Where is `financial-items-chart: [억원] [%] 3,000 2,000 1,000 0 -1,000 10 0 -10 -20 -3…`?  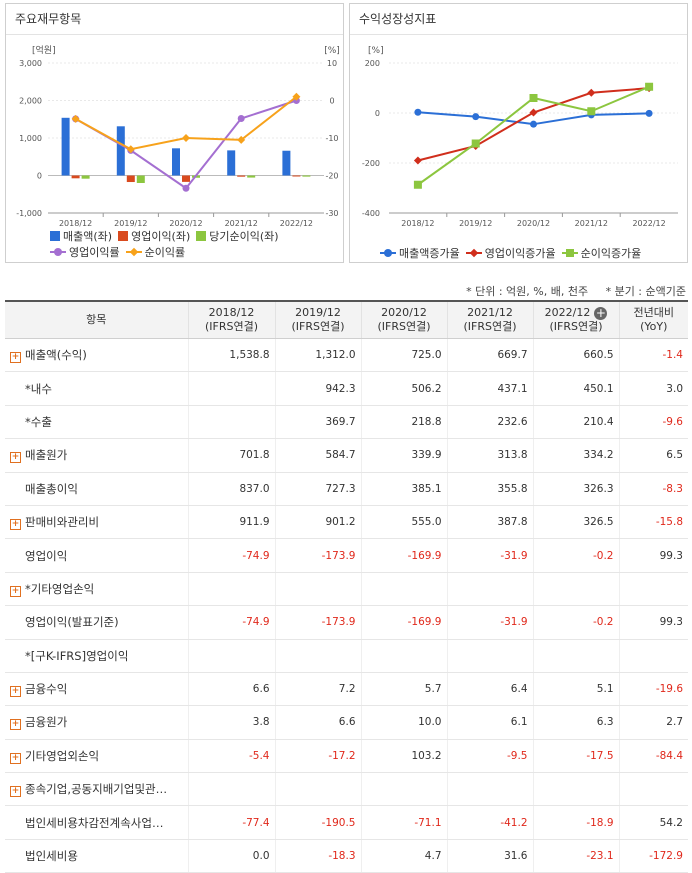
financial-items-chart: [억원] [%] 3,000 2,000 1,000 0 -1,000 10 0 -10 -20 -3… is located at coordinates (178, 136).